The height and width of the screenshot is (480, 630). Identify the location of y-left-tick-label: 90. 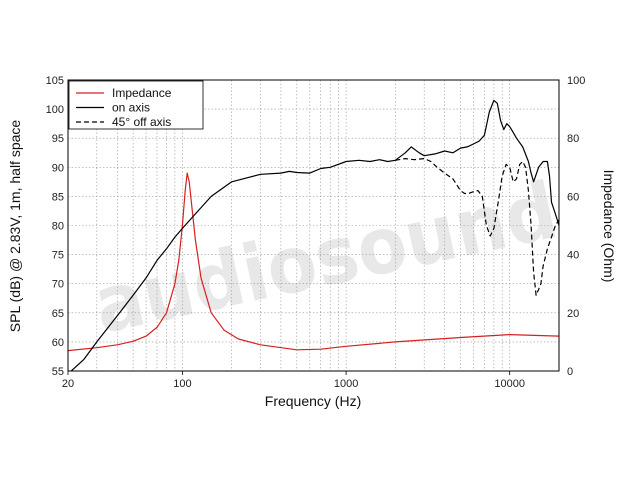
(58, 168).